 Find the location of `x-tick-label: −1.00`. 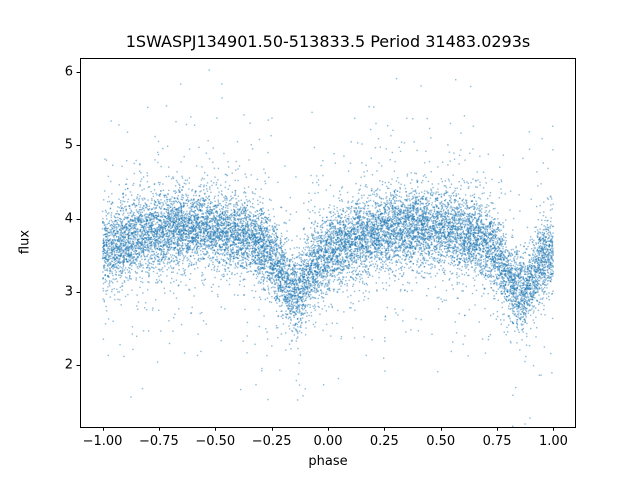

x-tick-label: −1.00 is located at coordinates (102, 441).